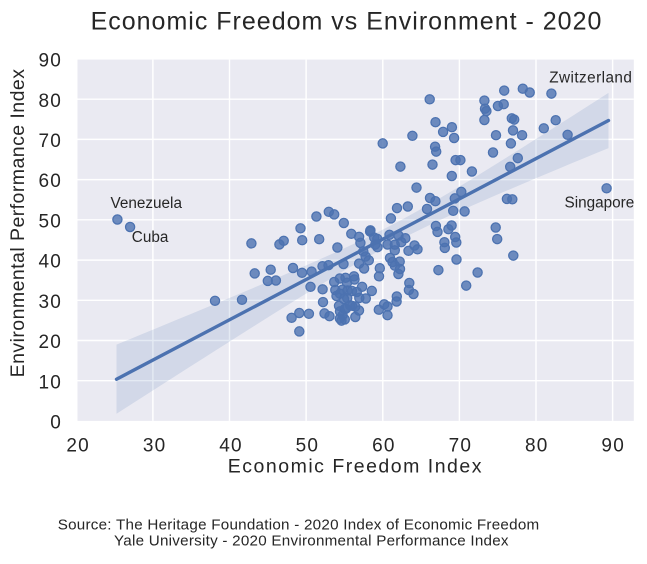  I want to click on svg-text: 10, so click(50, 382).